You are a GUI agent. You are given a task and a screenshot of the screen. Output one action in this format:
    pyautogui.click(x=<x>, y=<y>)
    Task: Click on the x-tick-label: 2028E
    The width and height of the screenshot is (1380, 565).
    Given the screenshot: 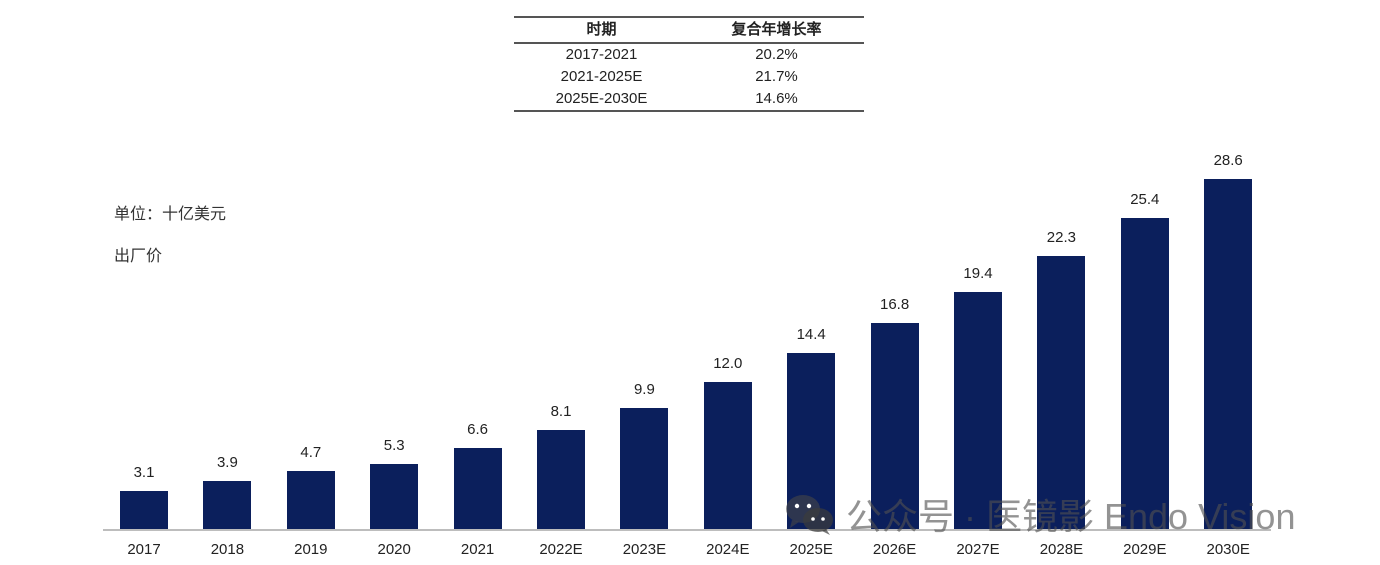 What is the action you would take?
    pyautogui.click(x=1061, y=549)
    